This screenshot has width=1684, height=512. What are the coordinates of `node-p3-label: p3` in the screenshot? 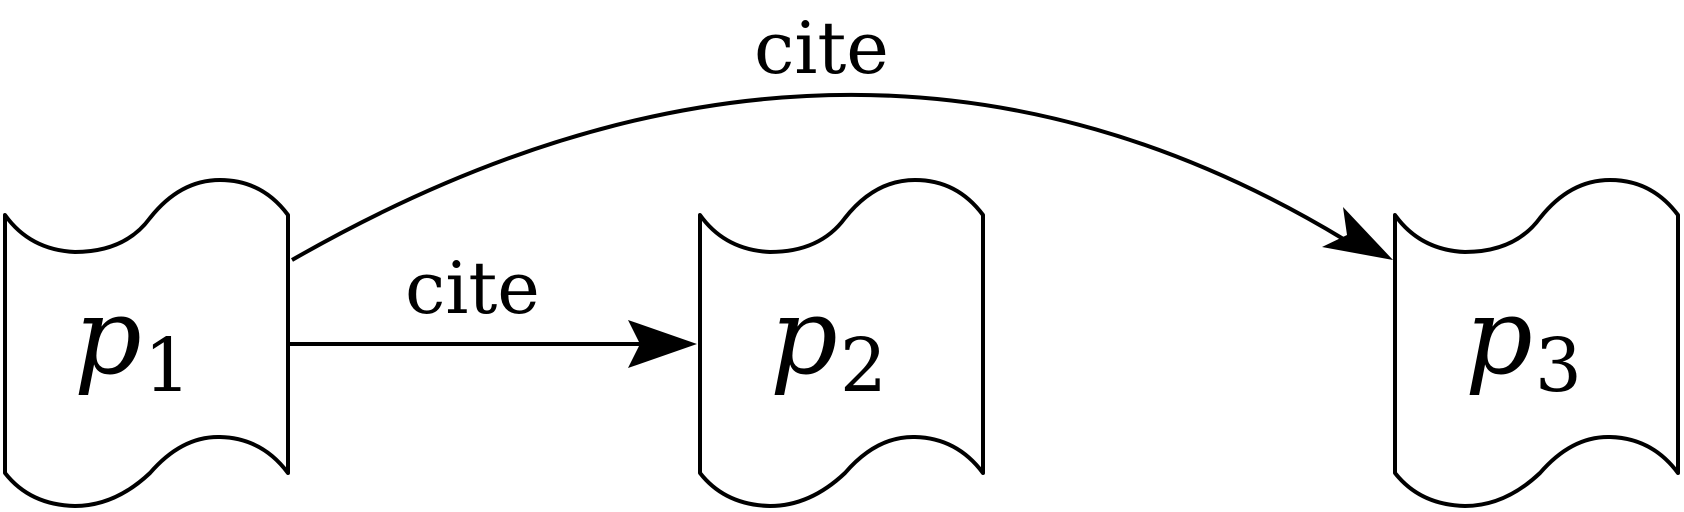 It's located at (1523, 344).